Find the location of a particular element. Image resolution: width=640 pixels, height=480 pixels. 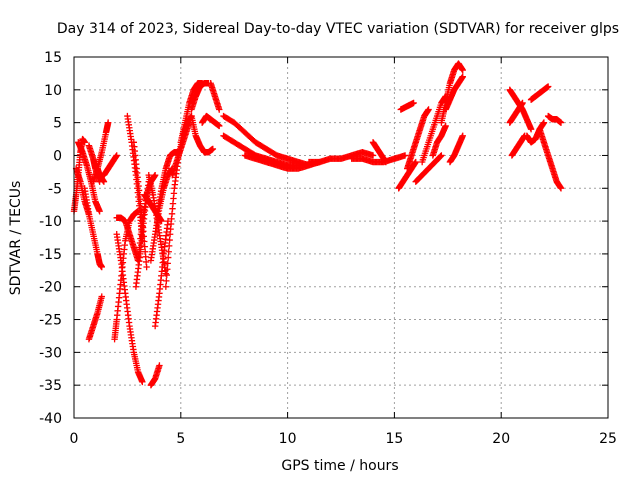

y-axis-label: SDTVAR / TECUs is located at coordinates (16, 238).